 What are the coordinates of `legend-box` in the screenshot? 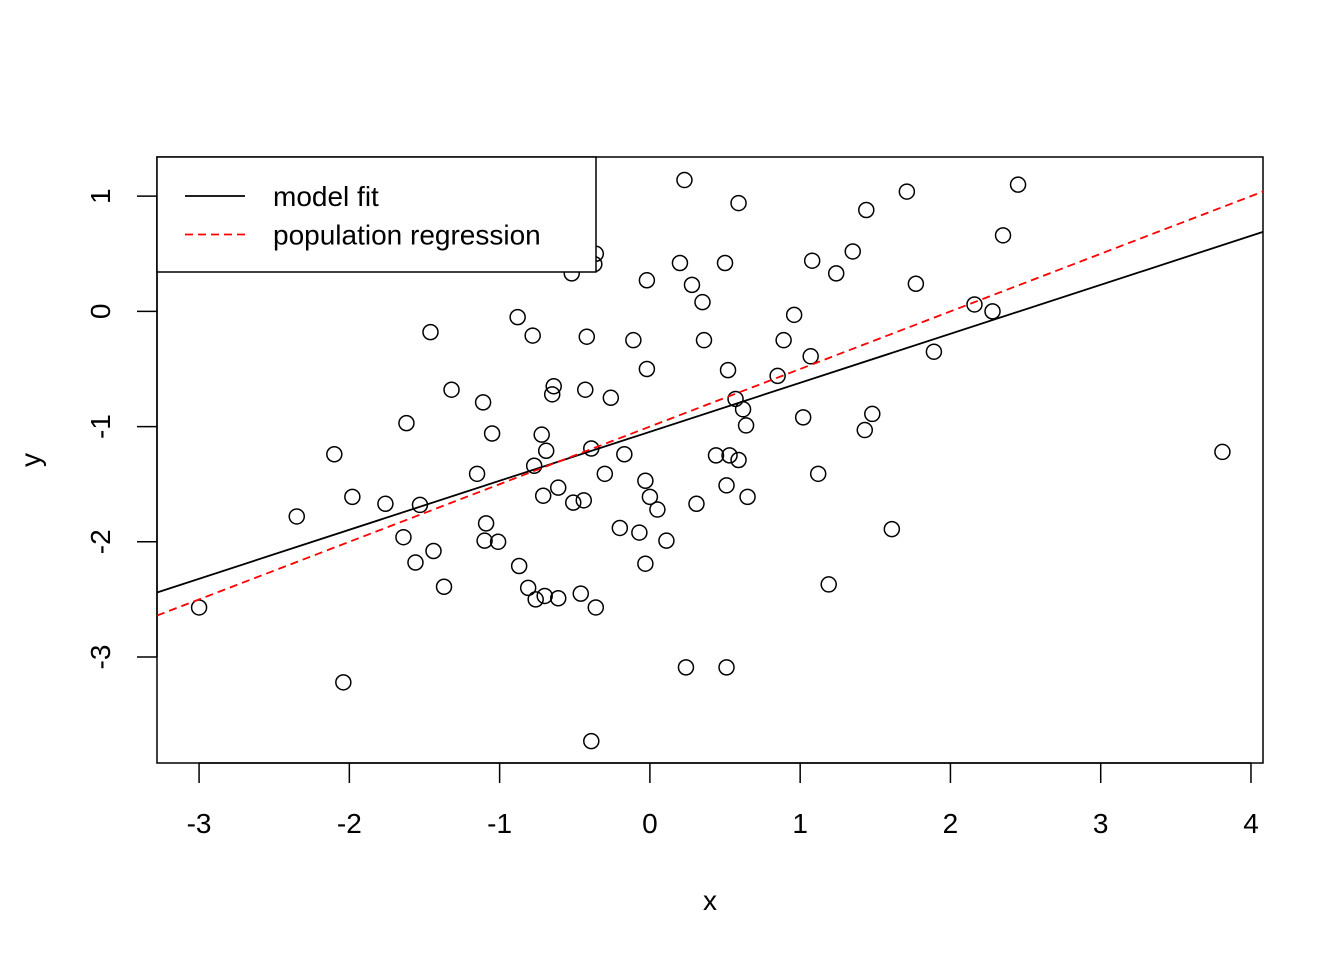 It's located at (376, 214).